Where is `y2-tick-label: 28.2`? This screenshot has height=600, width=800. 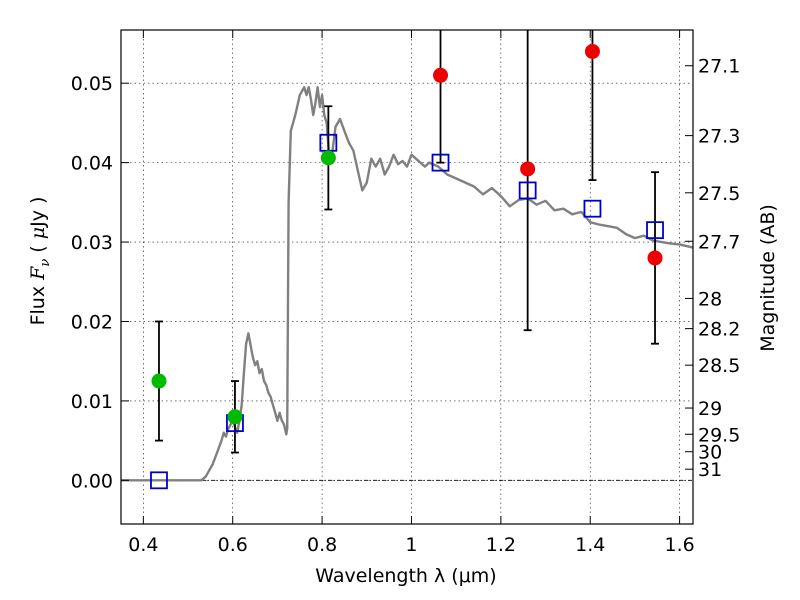
y2-tick-label: 28.2 is located at coordinates (719, 330).